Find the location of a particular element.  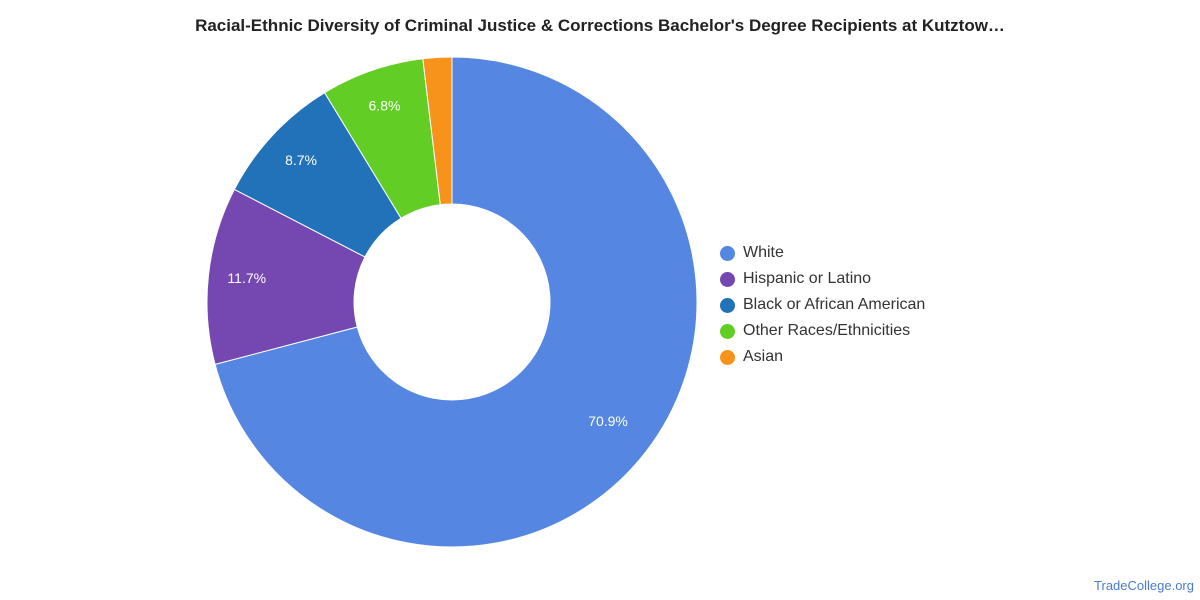

legend-item-black-or-african-american: Black or African American is located at coordinates (822, 305).